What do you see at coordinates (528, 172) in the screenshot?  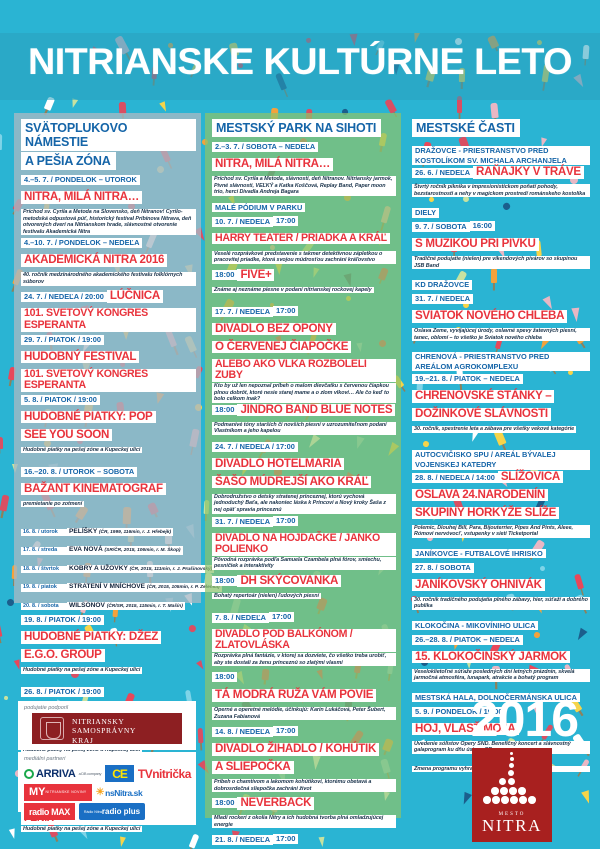 I see `event-title: RAŇAJKY V TRÁVE` at bounding box center [528, 172].